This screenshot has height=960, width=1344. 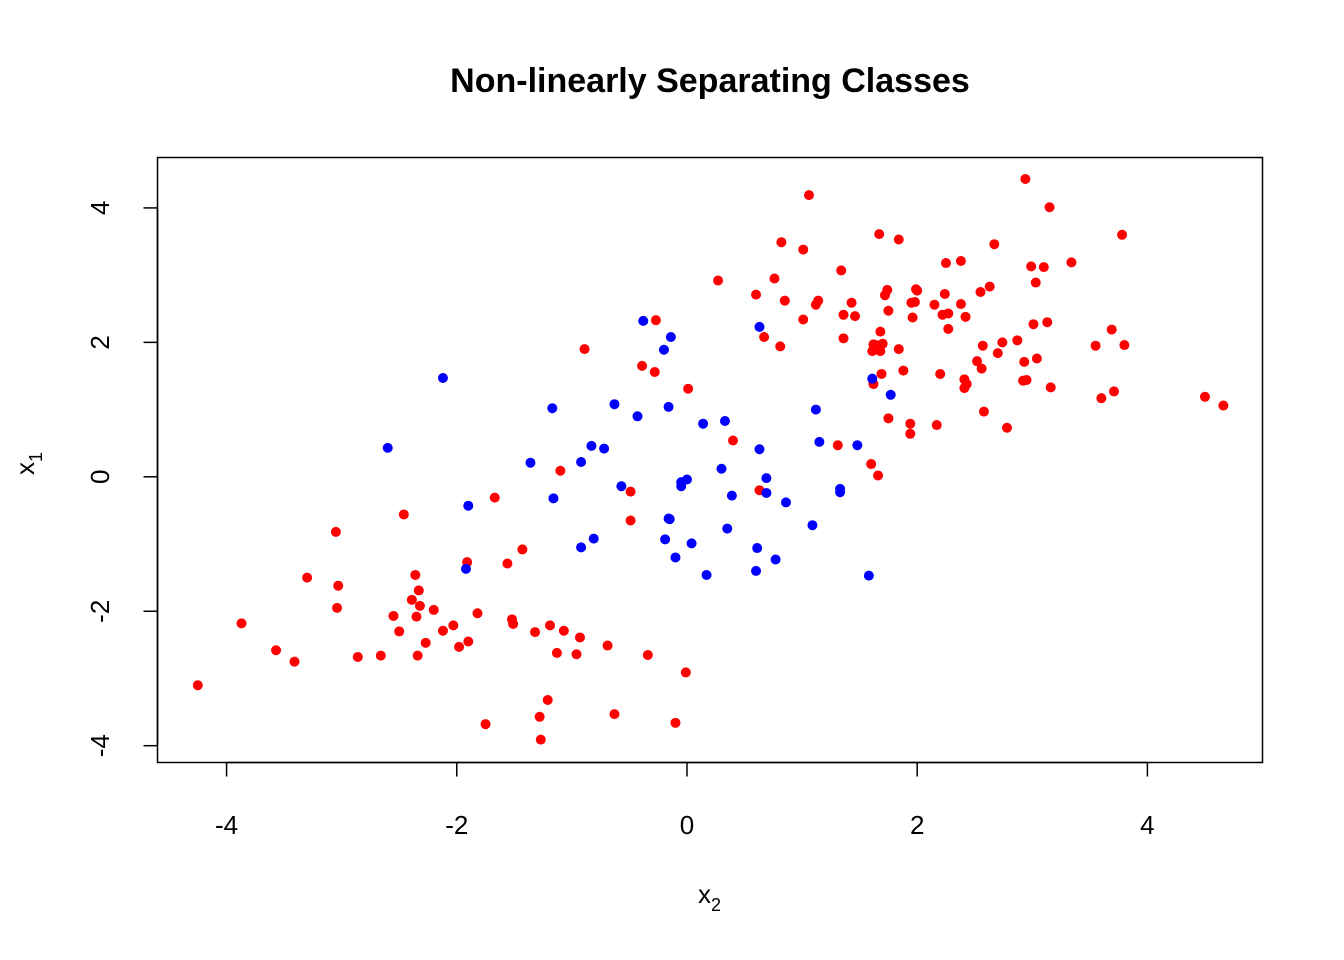 I want to click on x-tick-label: 0, so click(x=687, y=825).